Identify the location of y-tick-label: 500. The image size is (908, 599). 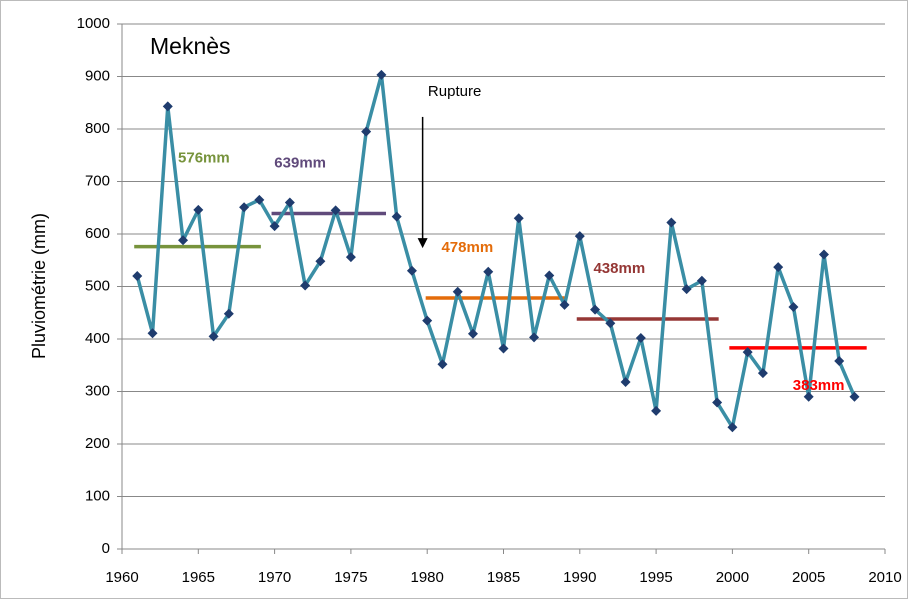
(97, 285).